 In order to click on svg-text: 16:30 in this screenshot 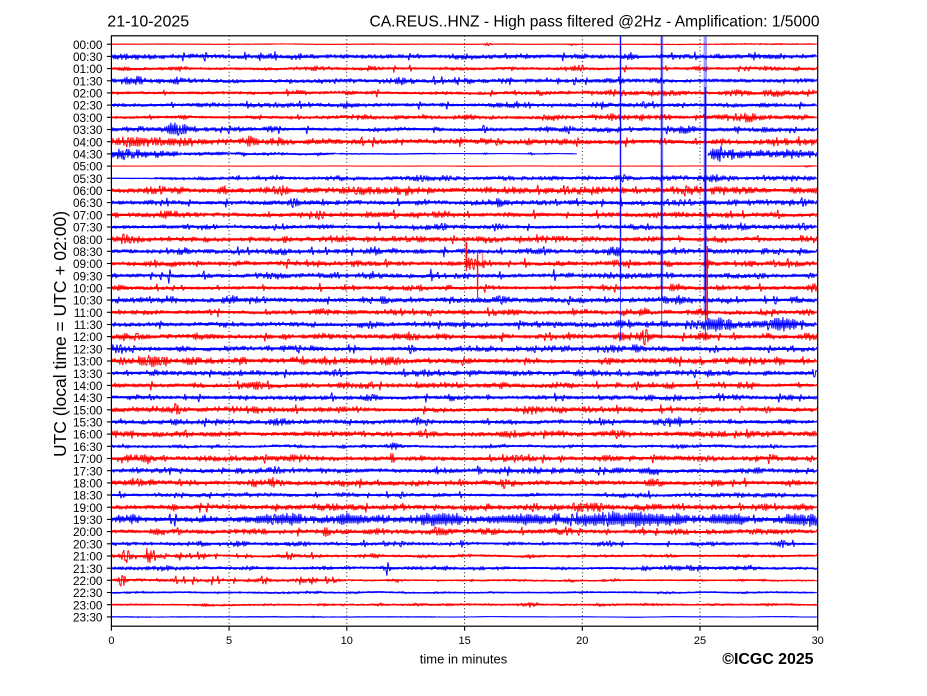, I will do `click(88, 447)`.